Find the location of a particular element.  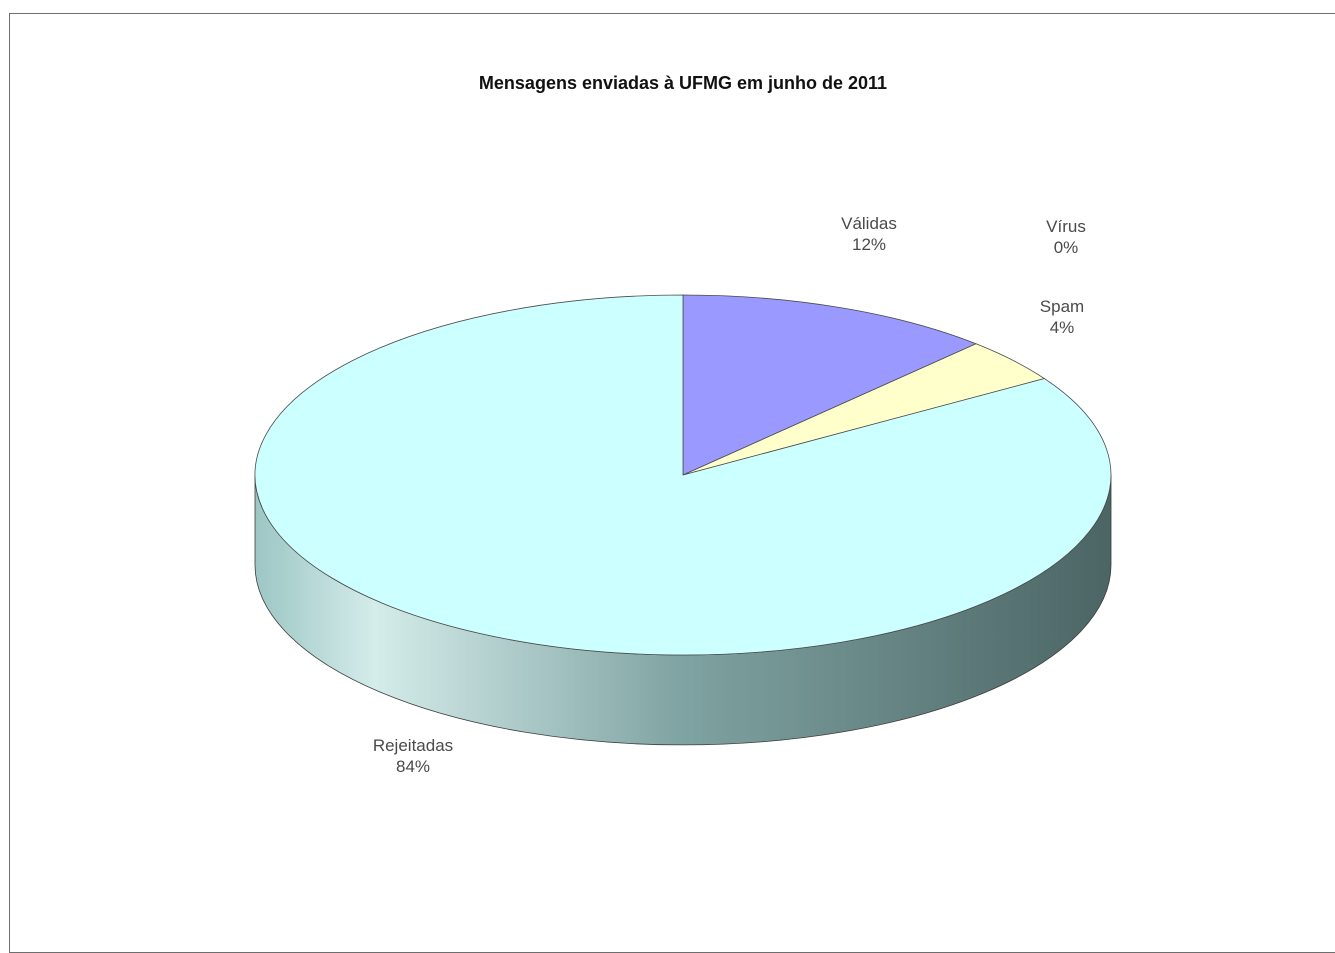

slice-value-validas: 12% is located at coordinates (869, 244).